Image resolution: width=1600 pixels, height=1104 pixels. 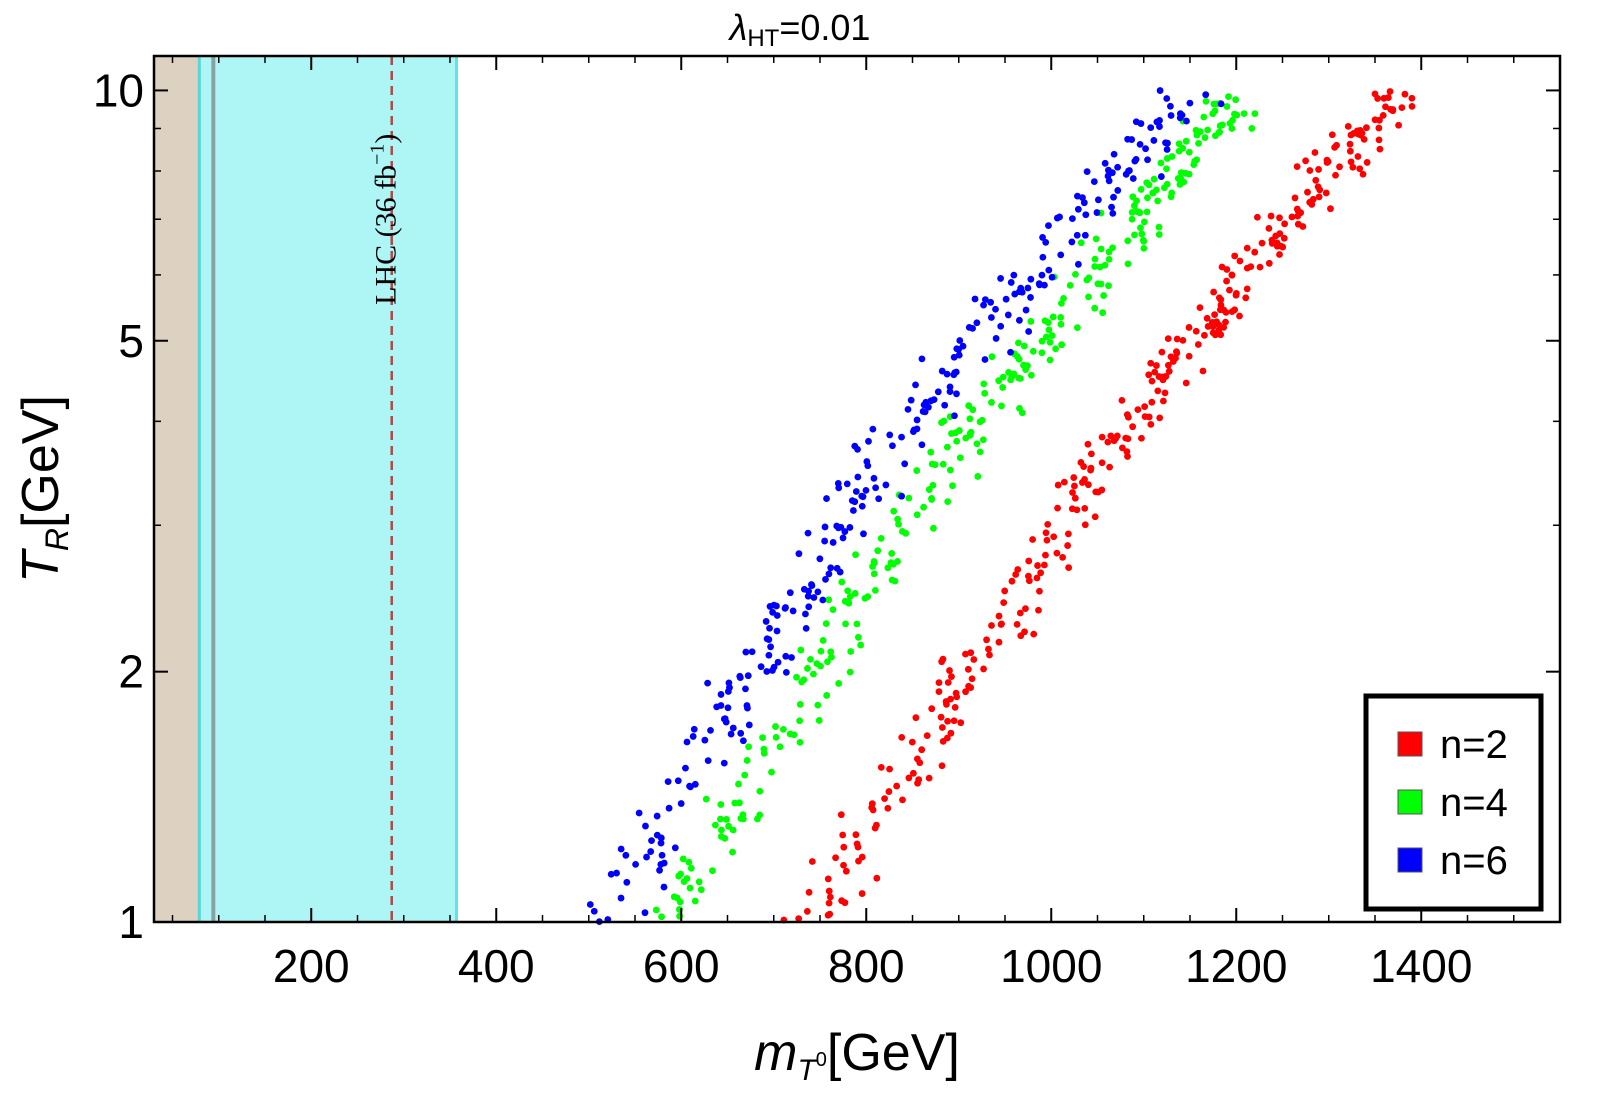 What do you see at coordinates (866, 966) in the screenshot?
I see `x-tick-label: 800` at bounding box center [866, 966].